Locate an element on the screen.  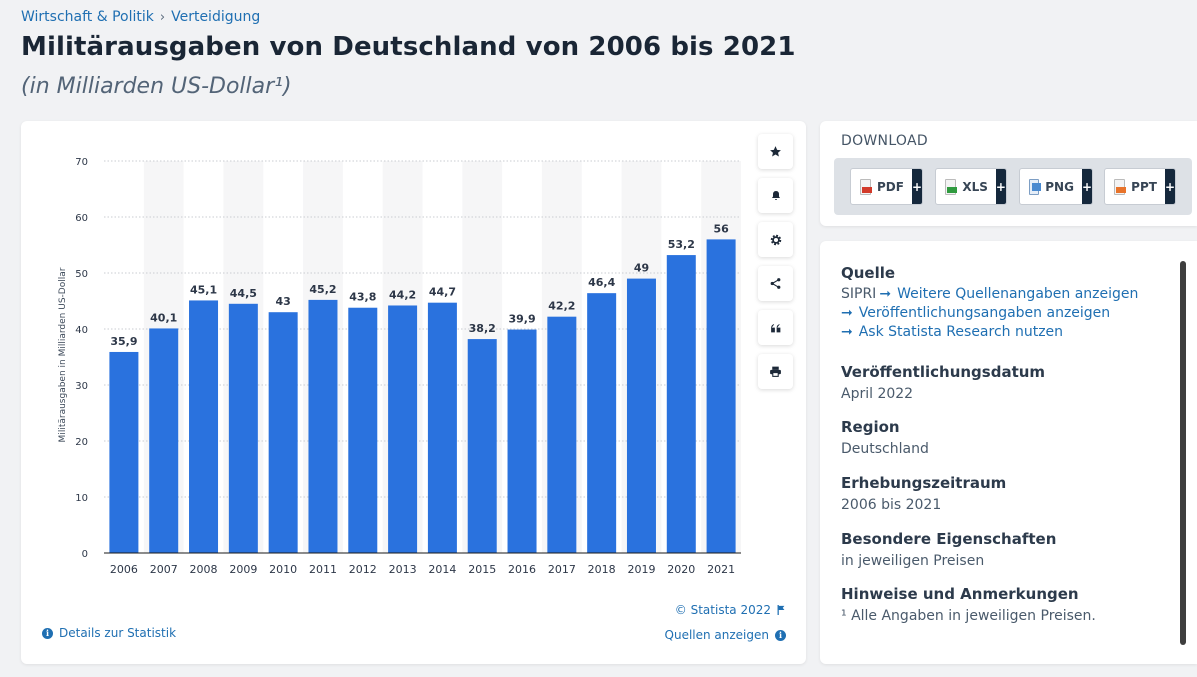
y-tick-label: 30 is located at coordinates (81, 386).